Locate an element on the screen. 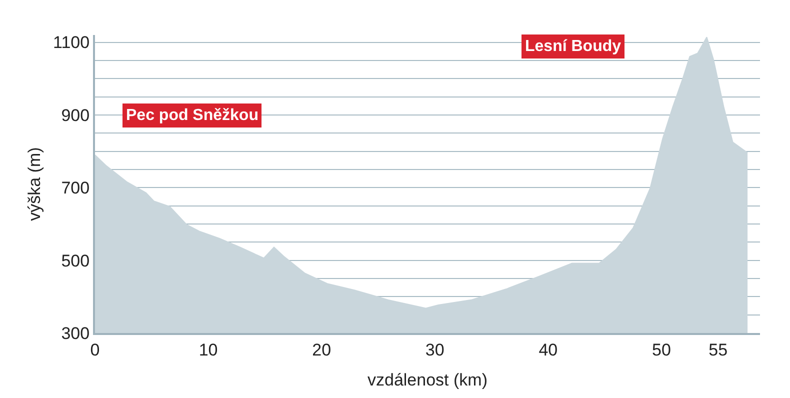 Image resolution: width=790 pixels, height=398 pixels. y-tick-label: 900 is located at coordinates (75, 115).